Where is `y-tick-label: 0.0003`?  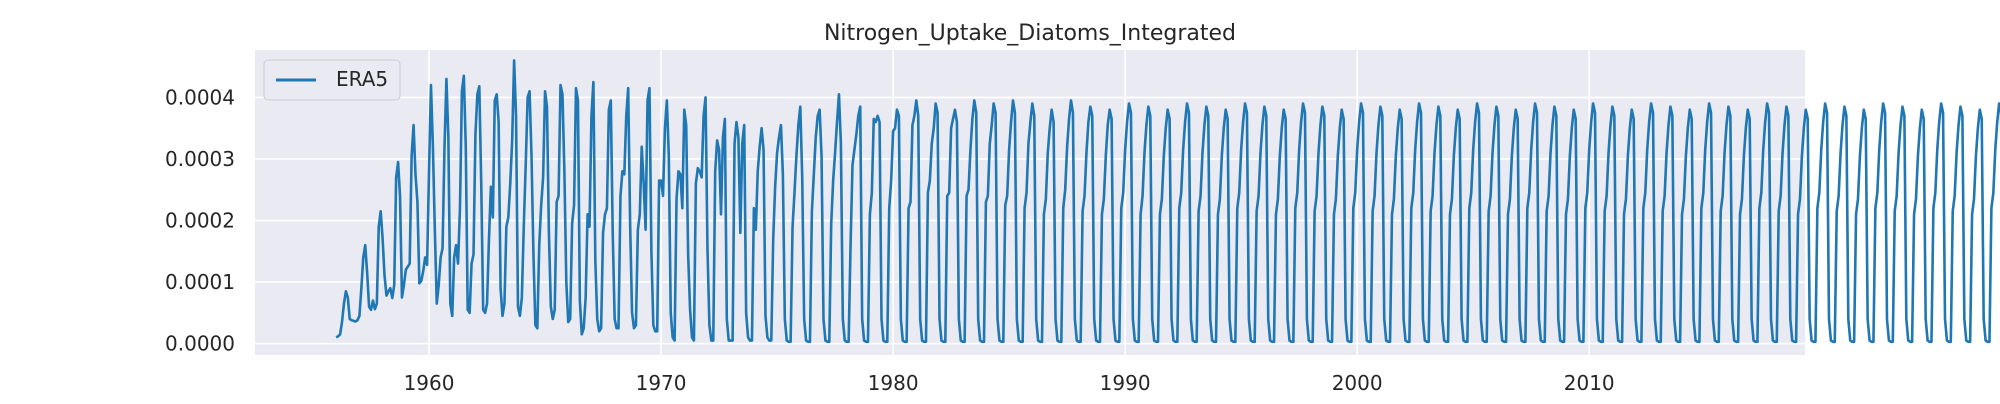 y-tick-label: 0.0003 is located at coordinates (200, 159).